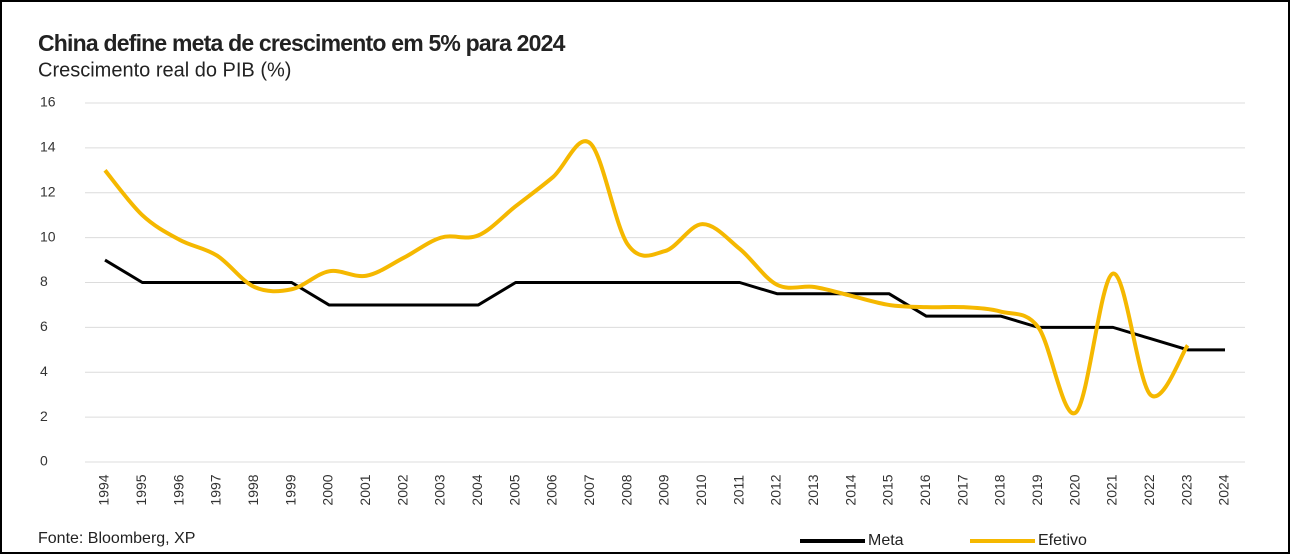  Describe the element at coordinates (178, 489) in the screenshot. I see `x-tick-label: 1996` at that location.